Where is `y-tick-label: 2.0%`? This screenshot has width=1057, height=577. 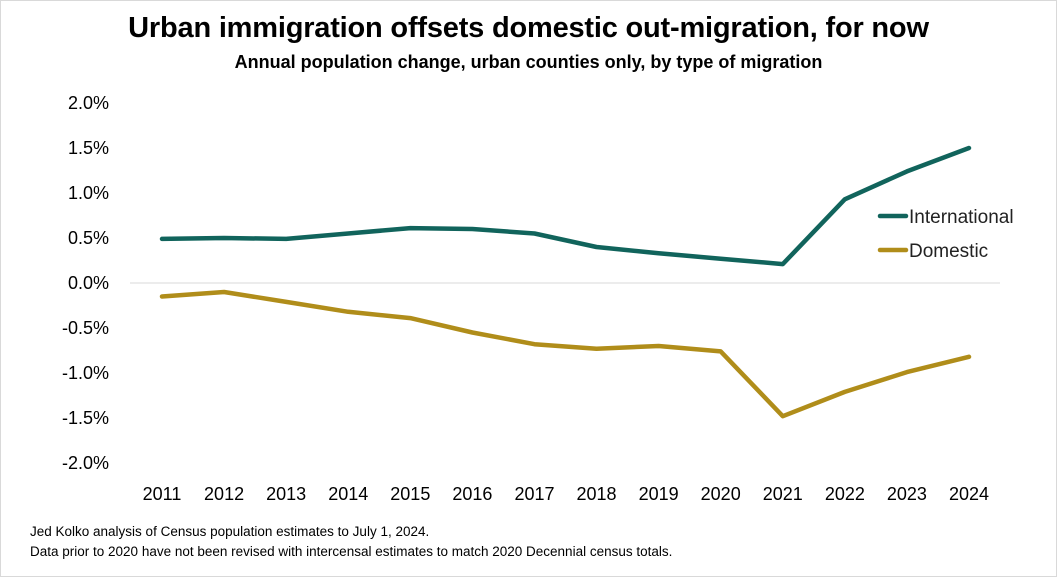 y-tick-label: 2.0% is located at coordinates (88, 103).